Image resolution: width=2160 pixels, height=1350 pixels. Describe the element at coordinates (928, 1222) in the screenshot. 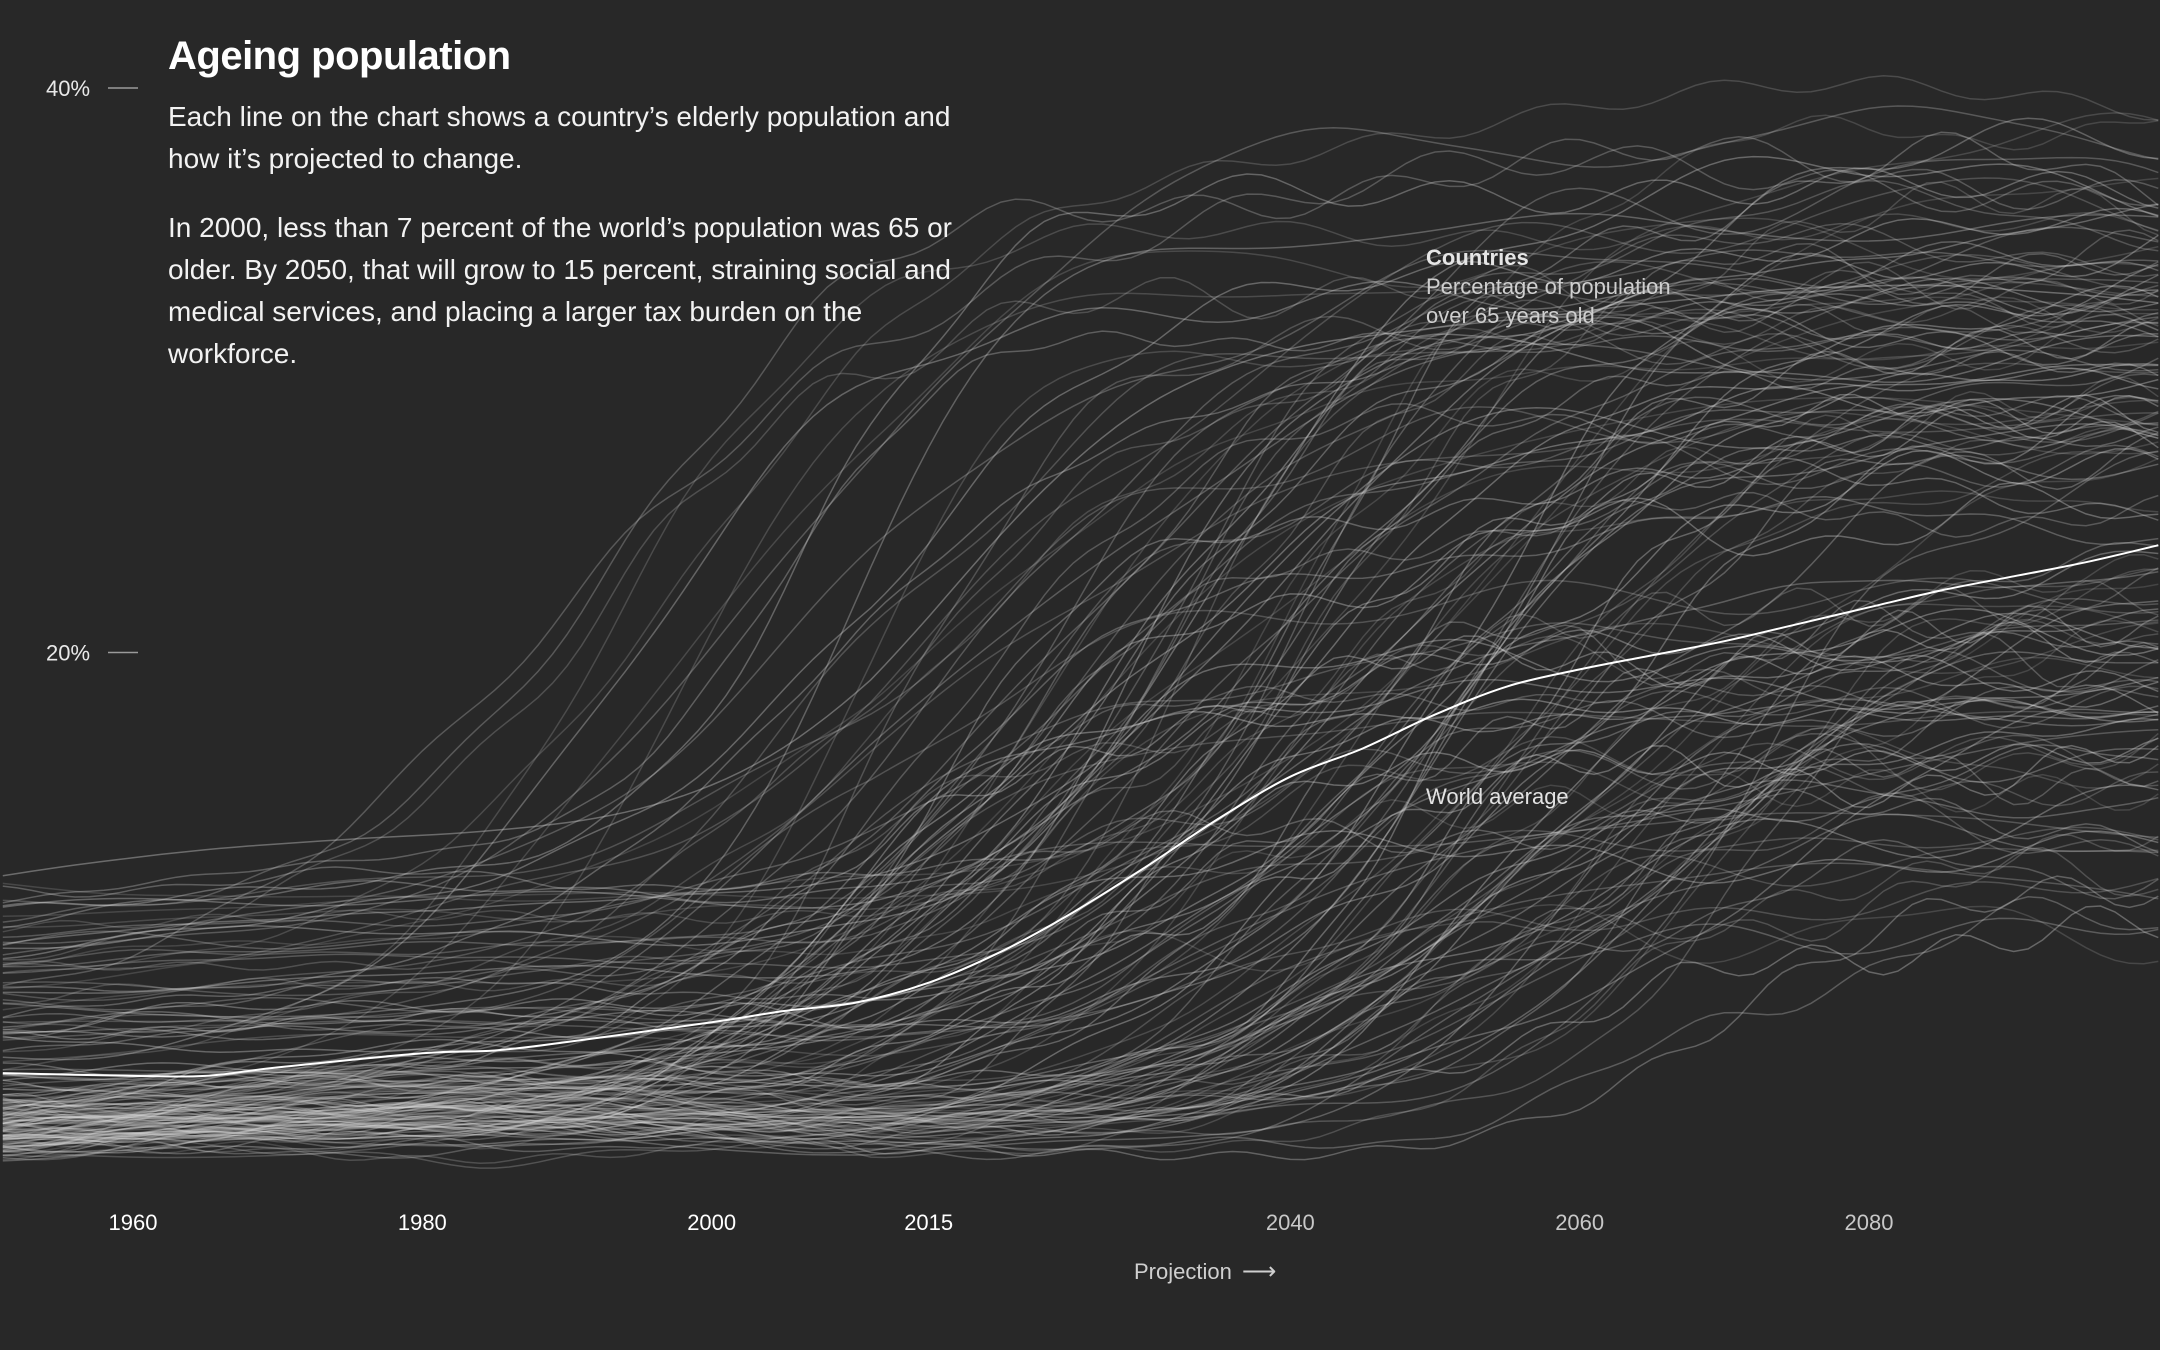

I see `x-tick-label-2015: 2015` at that location.